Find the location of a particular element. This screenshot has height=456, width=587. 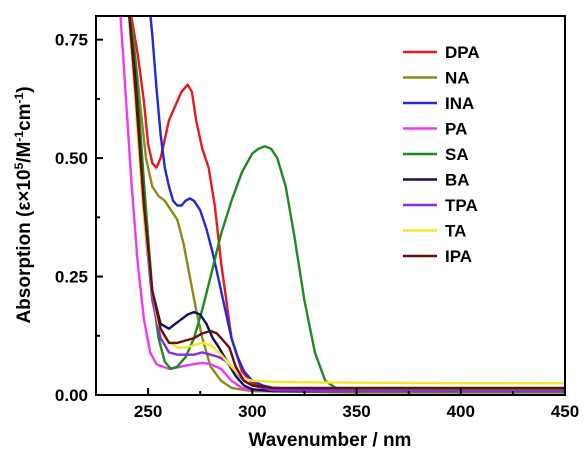

x-axis: 250 300 350 400 450 is located at coordinates (356, 404).